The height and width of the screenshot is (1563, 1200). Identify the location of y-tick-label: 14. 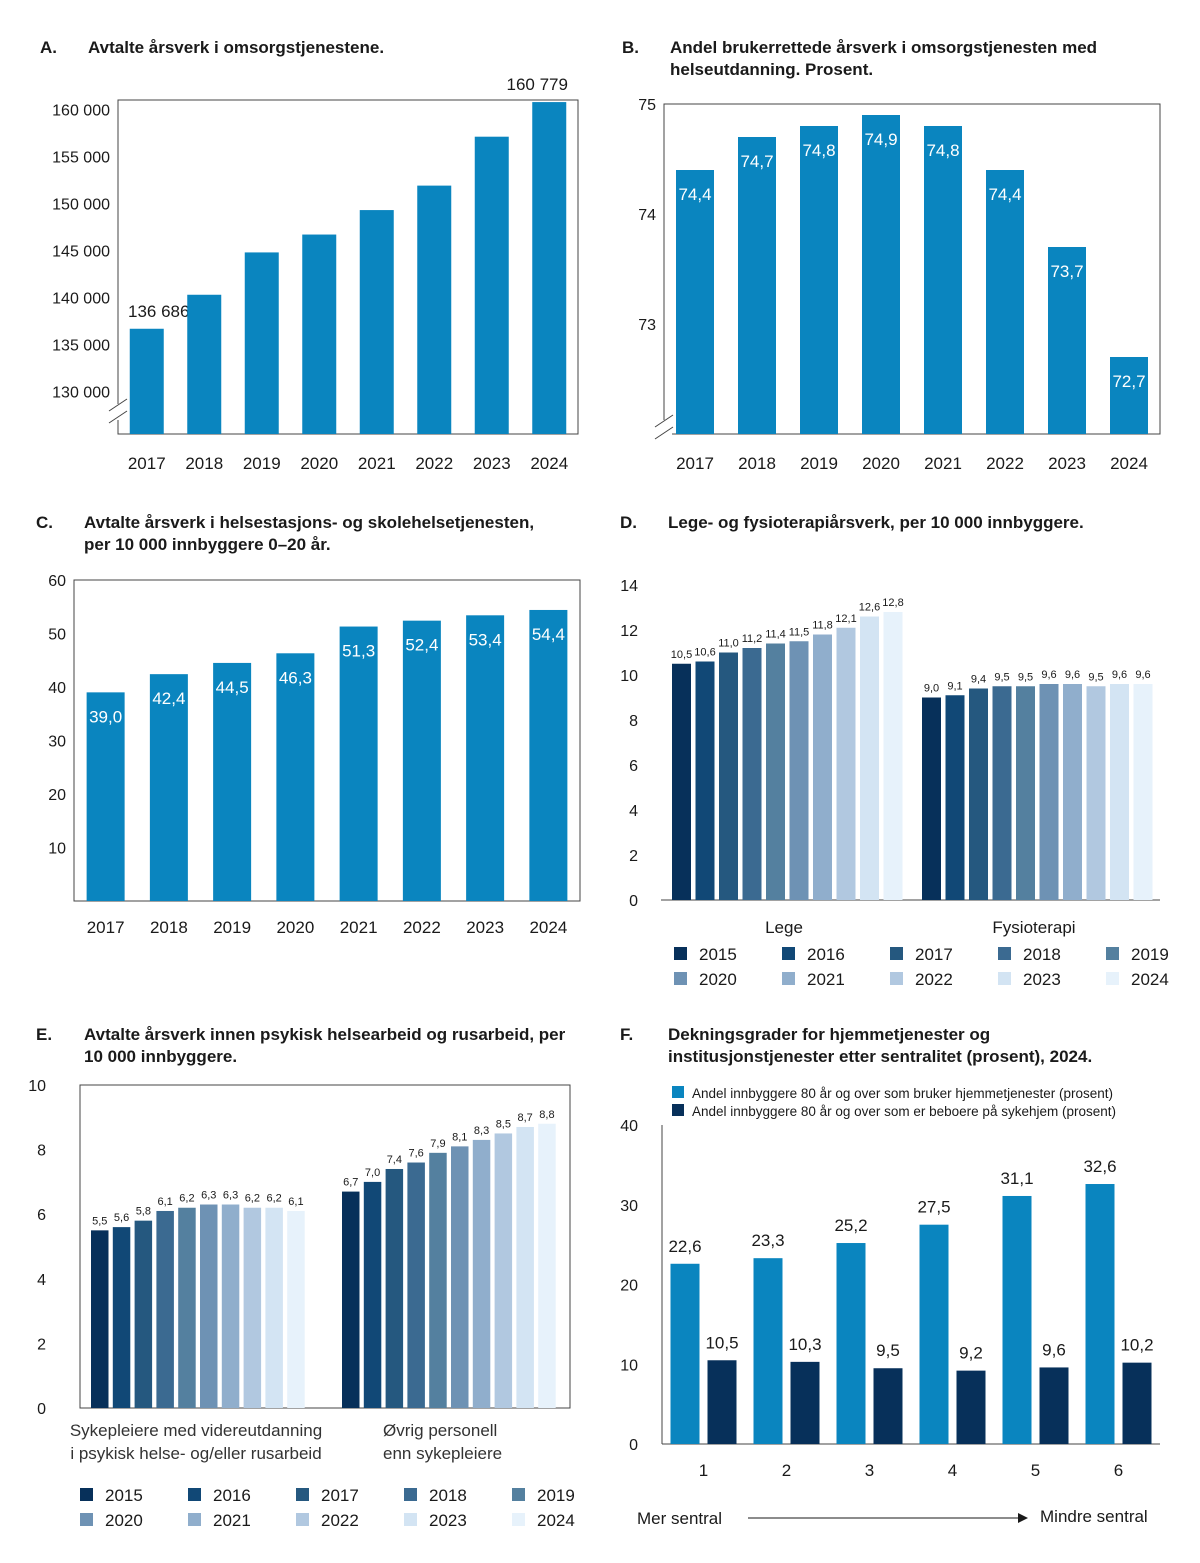
(629, 586).